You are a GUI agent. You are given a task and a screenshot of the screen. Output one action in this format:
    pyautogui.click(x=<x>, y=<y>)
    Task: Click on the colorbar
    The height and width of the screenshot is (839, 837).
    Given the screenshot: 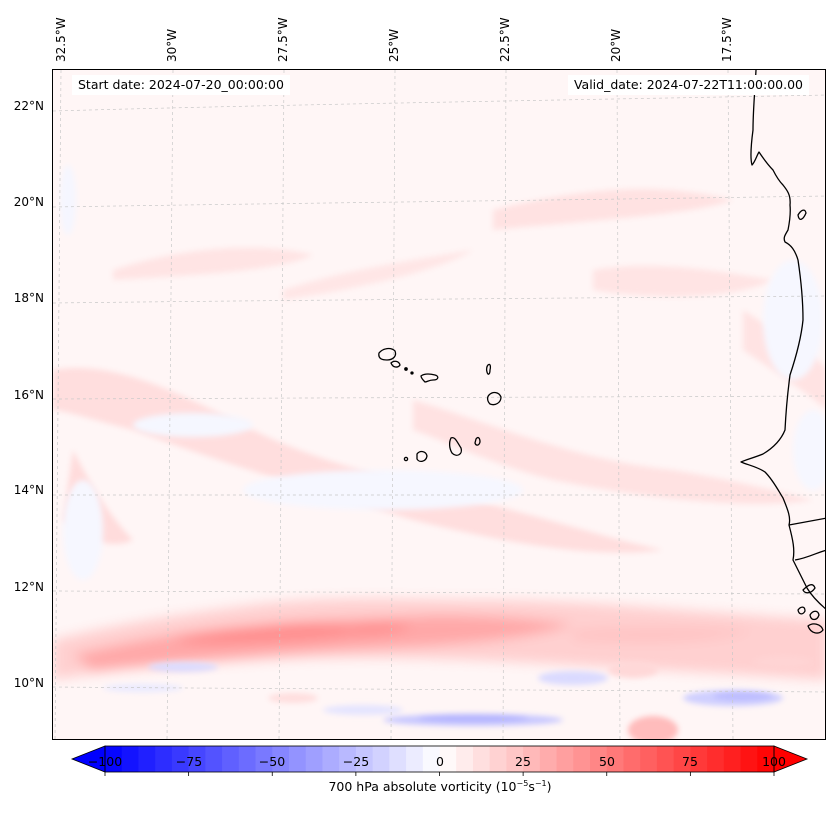 What is the action you would take?
    pyautogui.click(x=439, y=760)
    